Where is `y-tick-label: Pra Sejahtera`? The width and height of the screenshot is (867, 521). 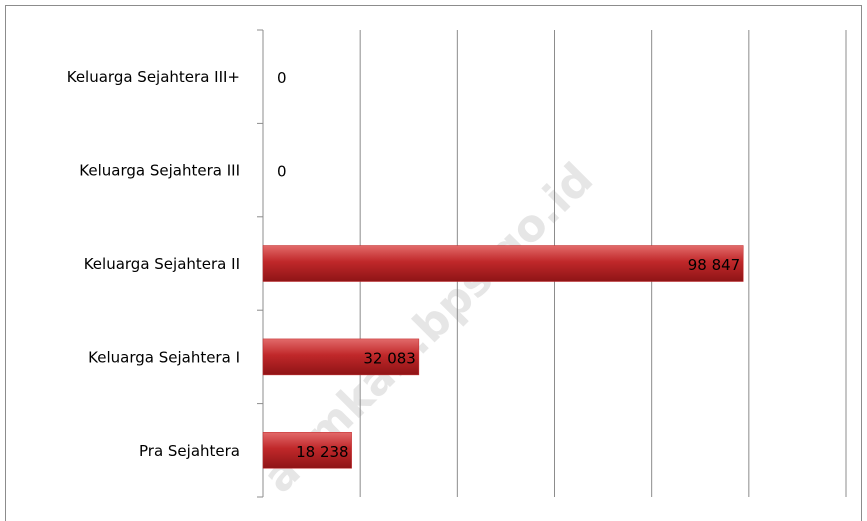 y-tick-label: Pra Sejahtera is located at coordinates (189, 451).